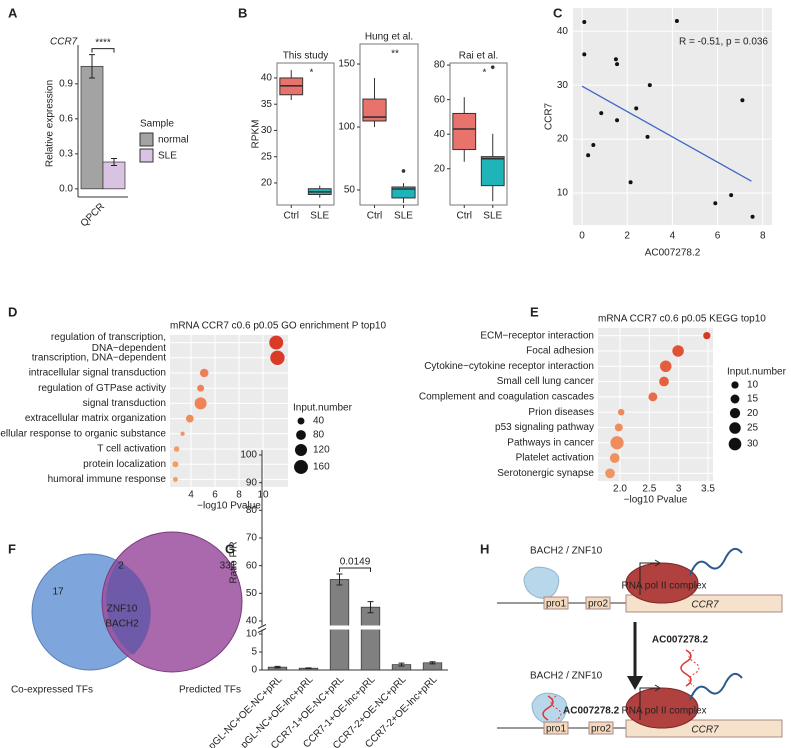 The height and width of the screenshot is (748, 791). I want to click on x-axis-label: −log10 Pvalue, so click(229, 506).